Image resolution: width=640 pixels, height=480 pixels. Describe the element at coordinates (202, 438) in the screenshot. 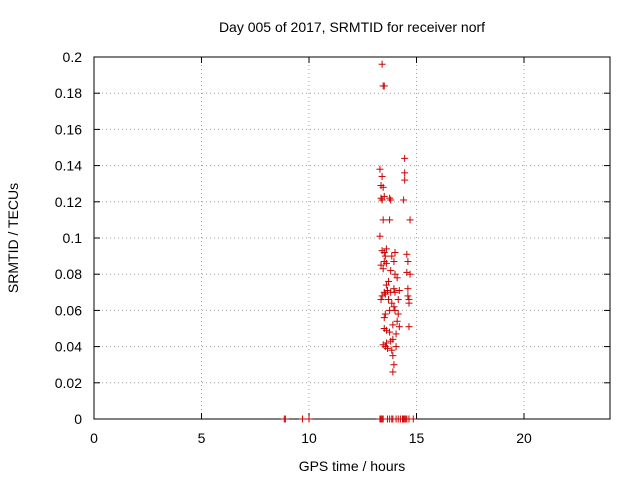

I see `x-tick-label: 5` at that location.